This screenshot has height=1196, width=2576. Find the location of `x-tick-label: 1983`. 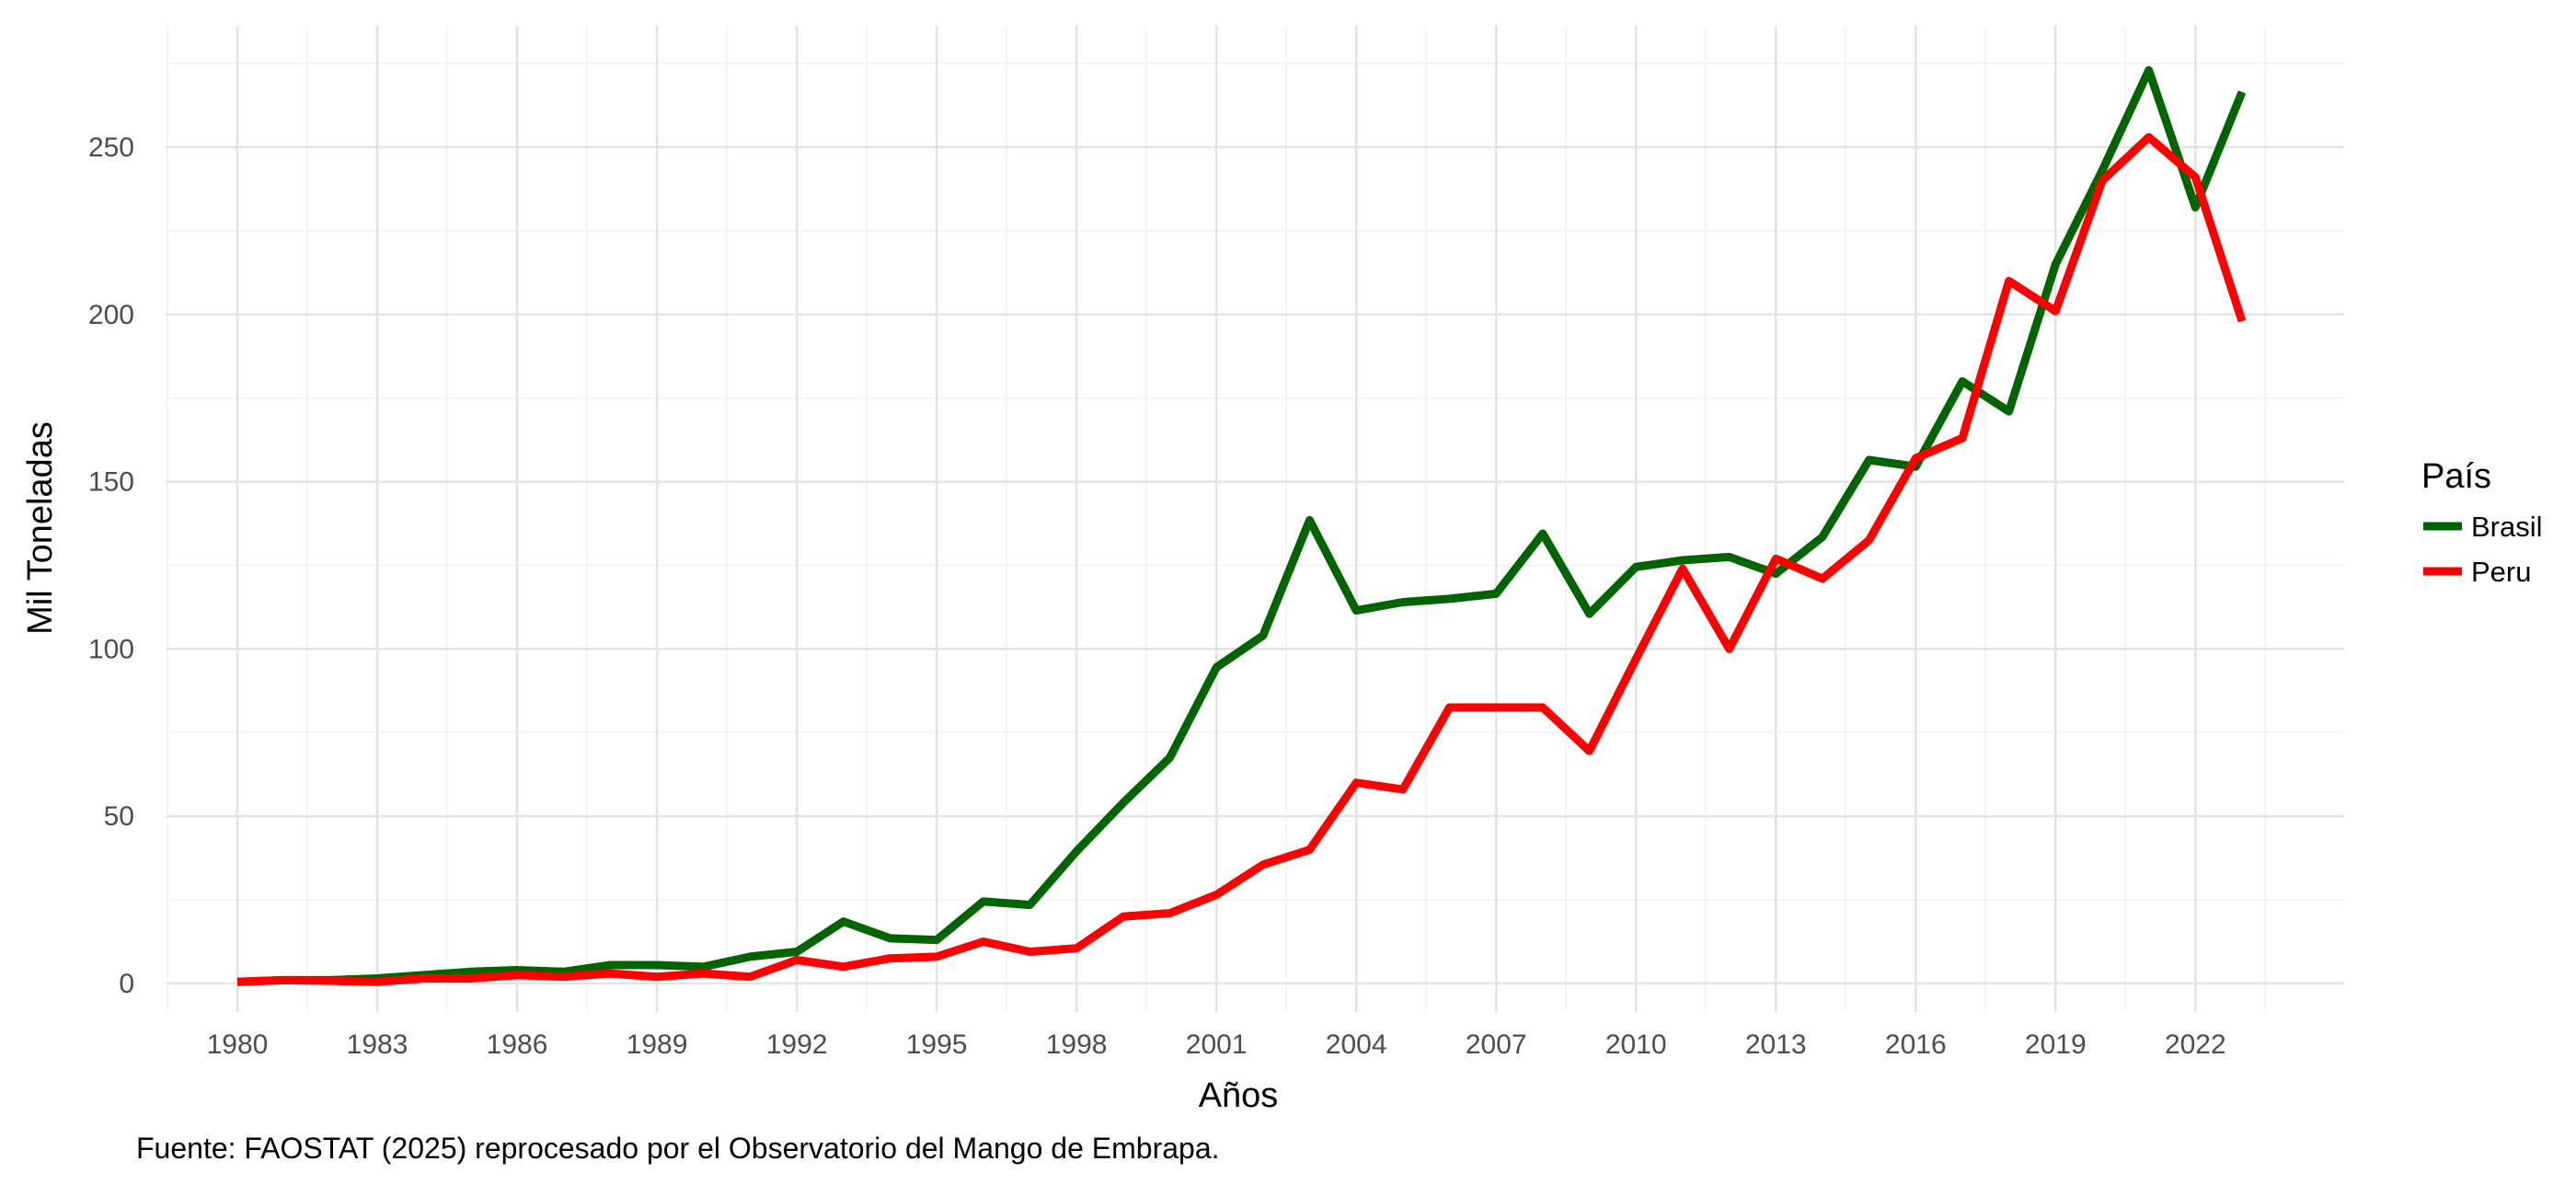

x-tick-label: 1983 is located at coordinates (377, 1044).